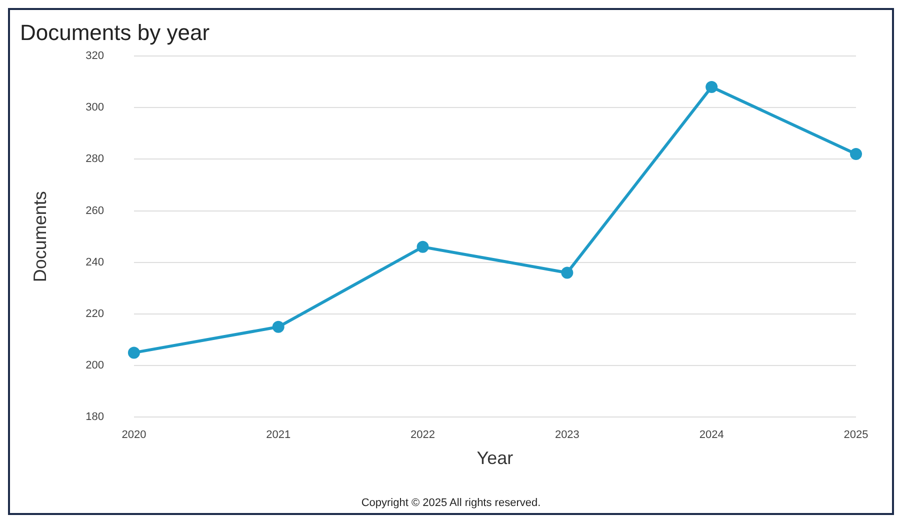 The image size is (906, 527). What do you see at coordinates (95, 366) in the screenshot?
I see `y-tick-label: 200` at bounding box center [95, 366].